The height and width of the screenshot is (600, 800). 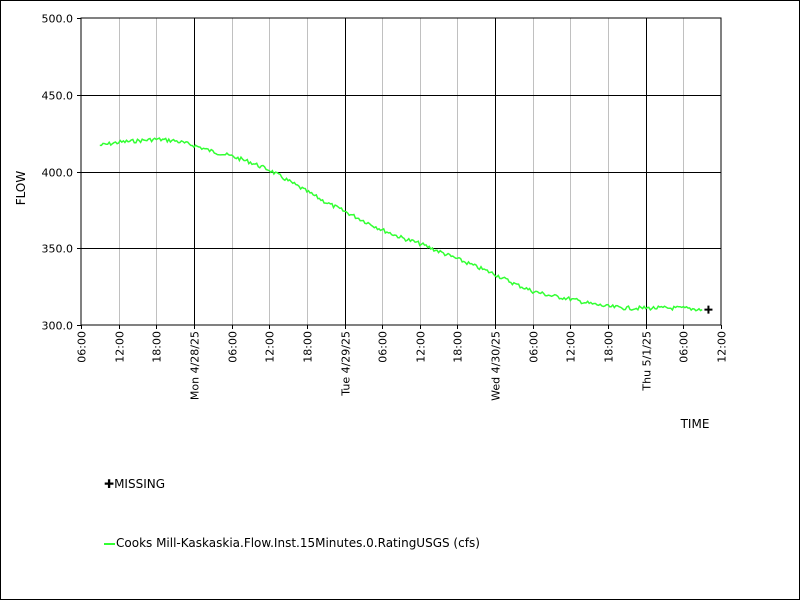 I want to click on y-tick-label: 450.0, so click(x=58, y=96).